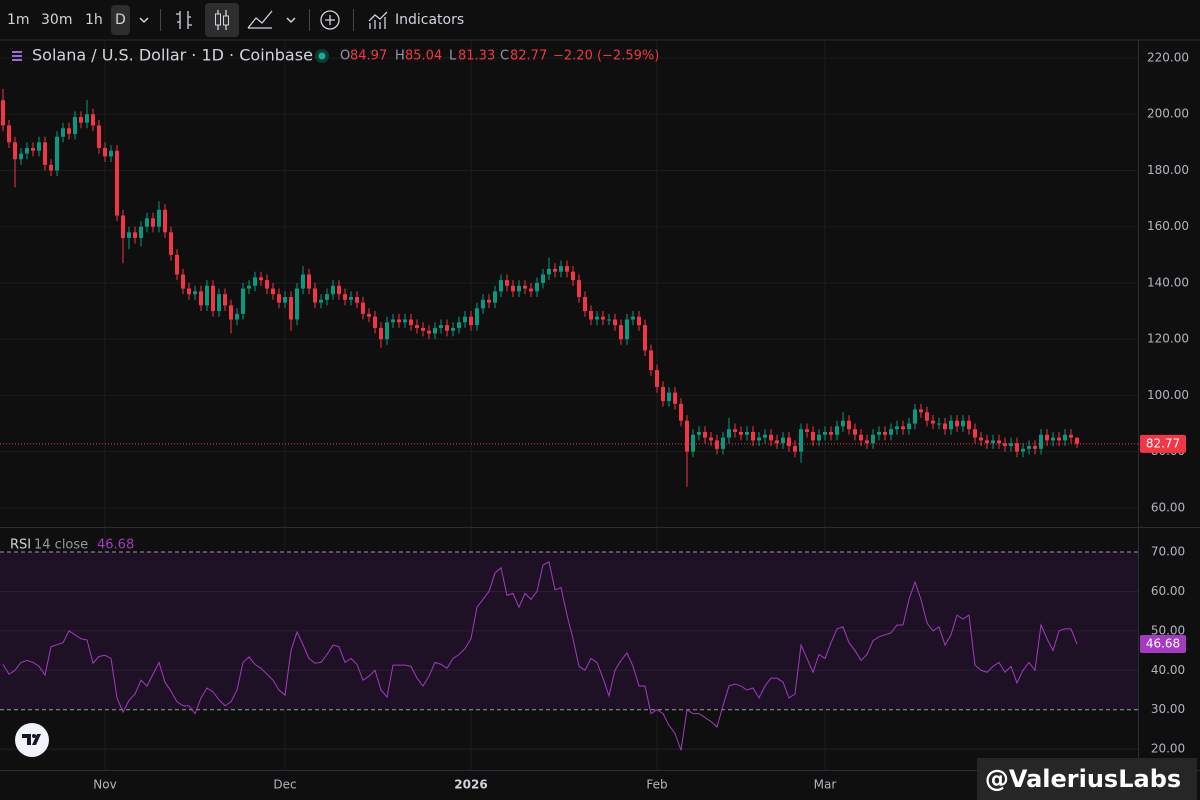 Image resolution: width=1200 pixels, height=800 pixels. Describe the element at coordinates (291, 20) in the screenshot. I see `chart-type-dropdown` at that location.